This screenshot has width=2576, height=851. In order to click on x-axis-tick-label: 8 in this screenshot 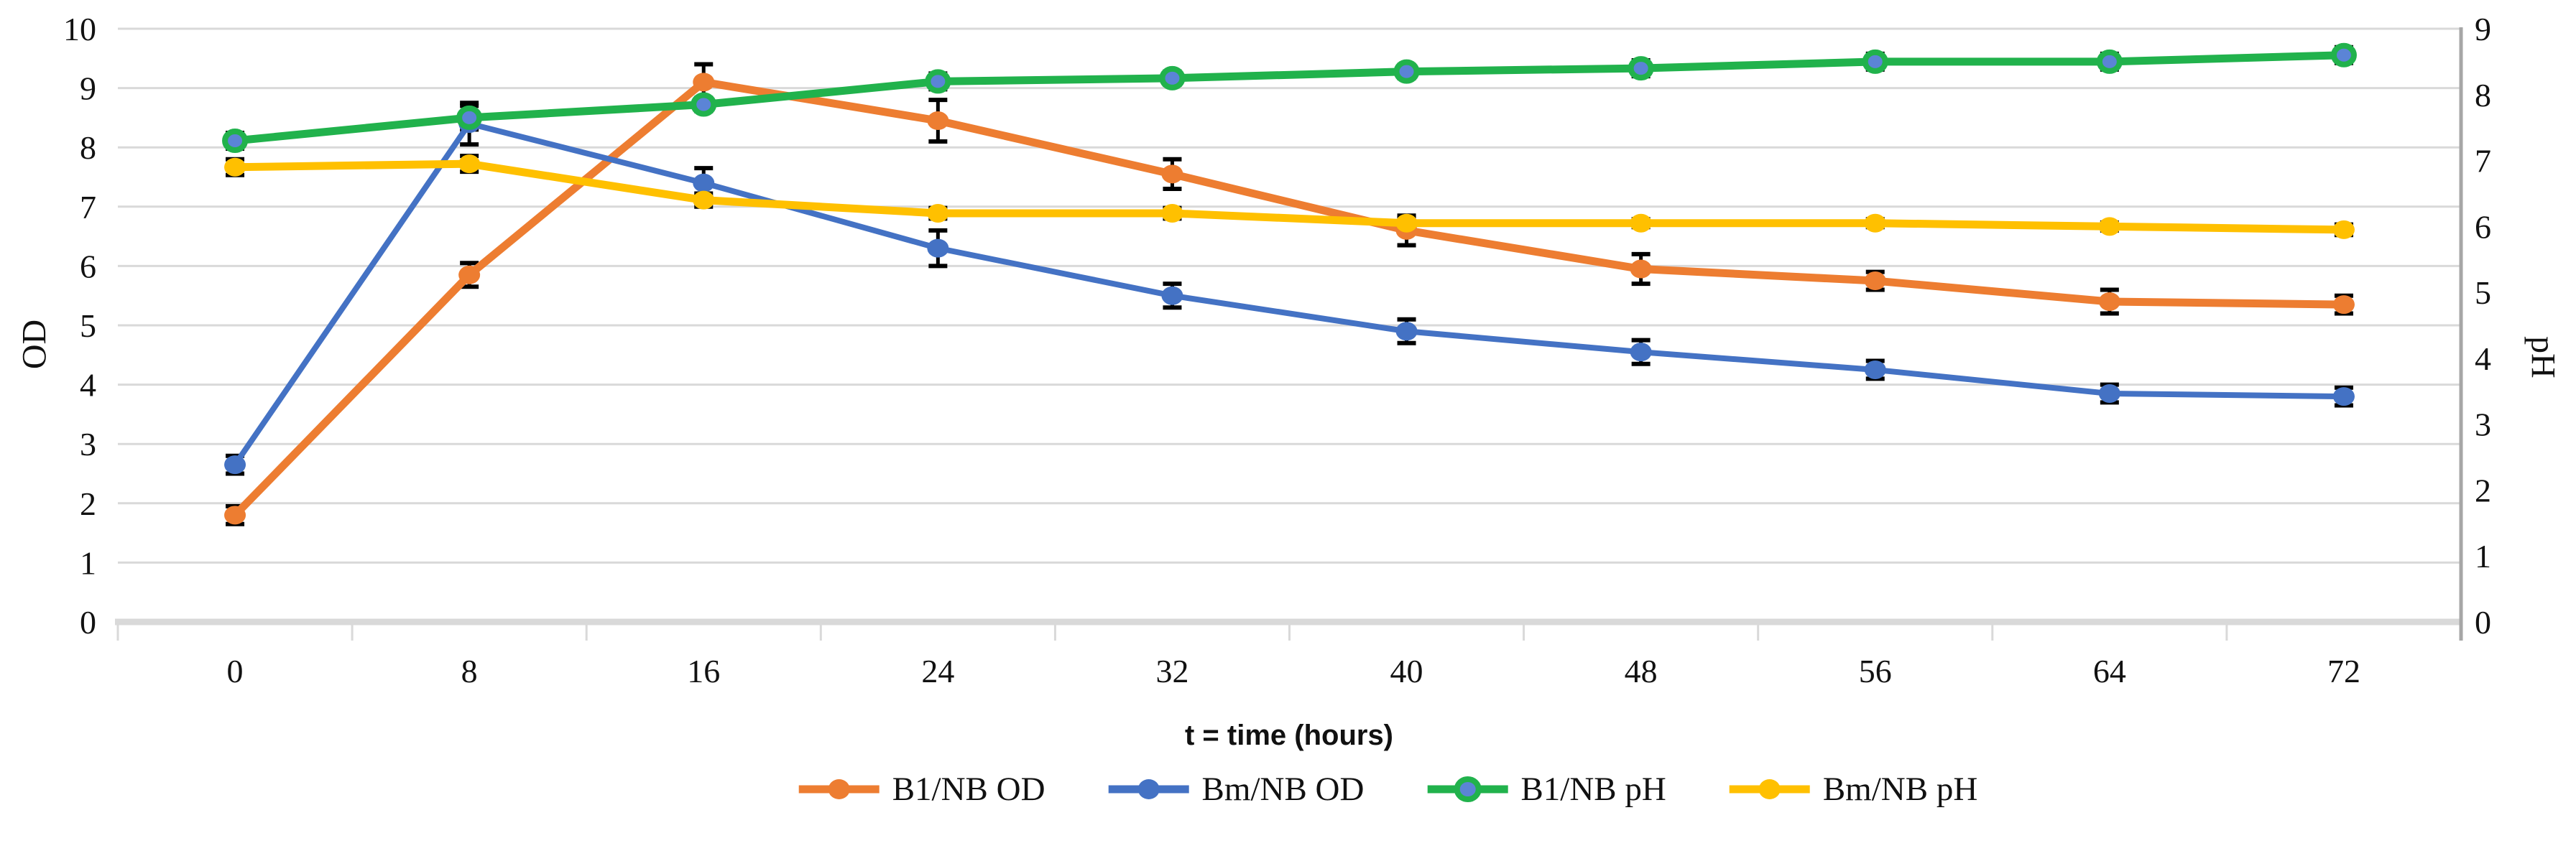, I will do `click(470, 671)`.